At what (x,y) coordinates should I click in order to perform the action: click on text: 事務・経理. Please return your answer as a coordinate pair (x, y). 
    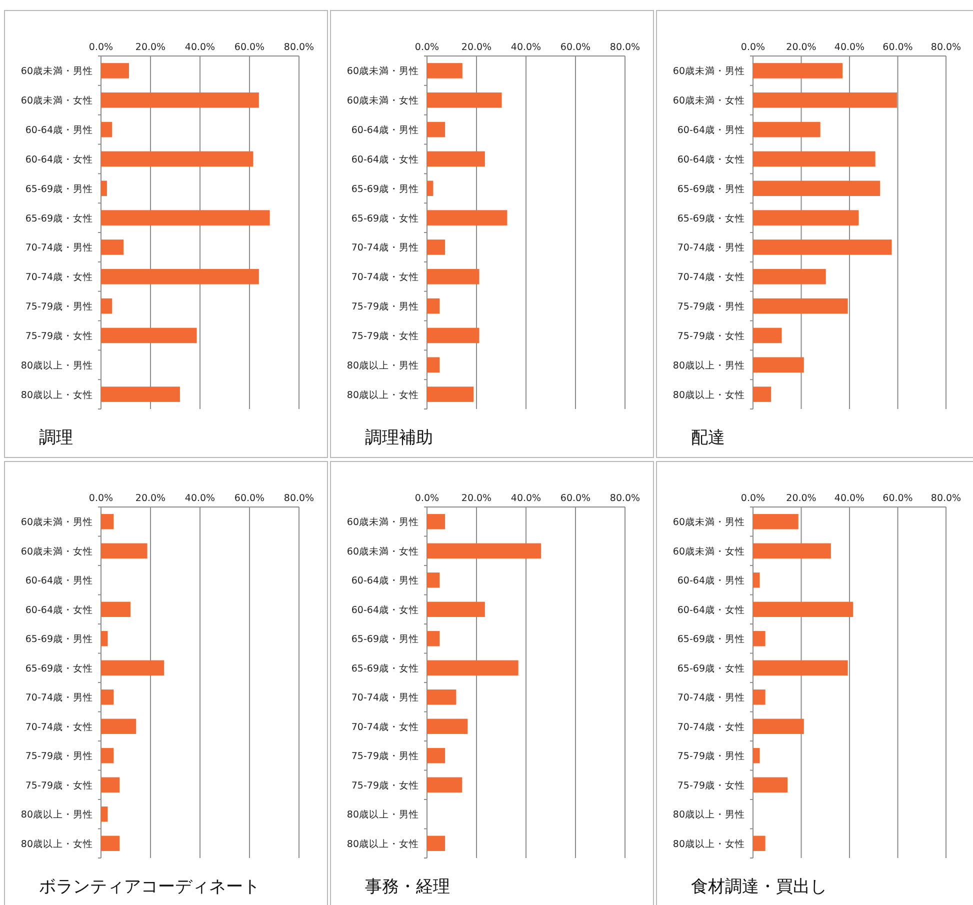
    Looking at the image, I should click on (407, 887).